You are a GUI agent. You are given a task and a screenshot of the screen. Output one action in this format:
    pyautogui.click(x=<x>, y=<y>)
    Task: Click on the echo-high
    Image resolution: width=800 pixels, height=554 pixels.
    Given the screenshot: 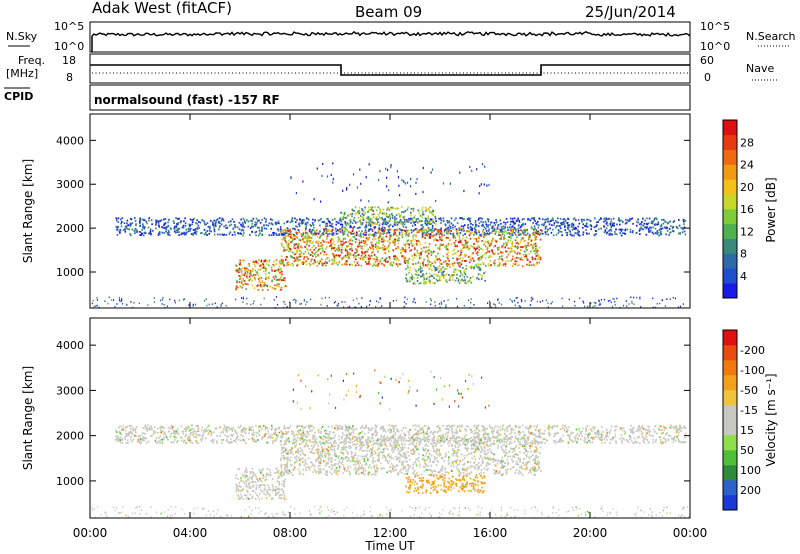 What is the action you would take?
    pyautogui.click(x=407, y=182)
    